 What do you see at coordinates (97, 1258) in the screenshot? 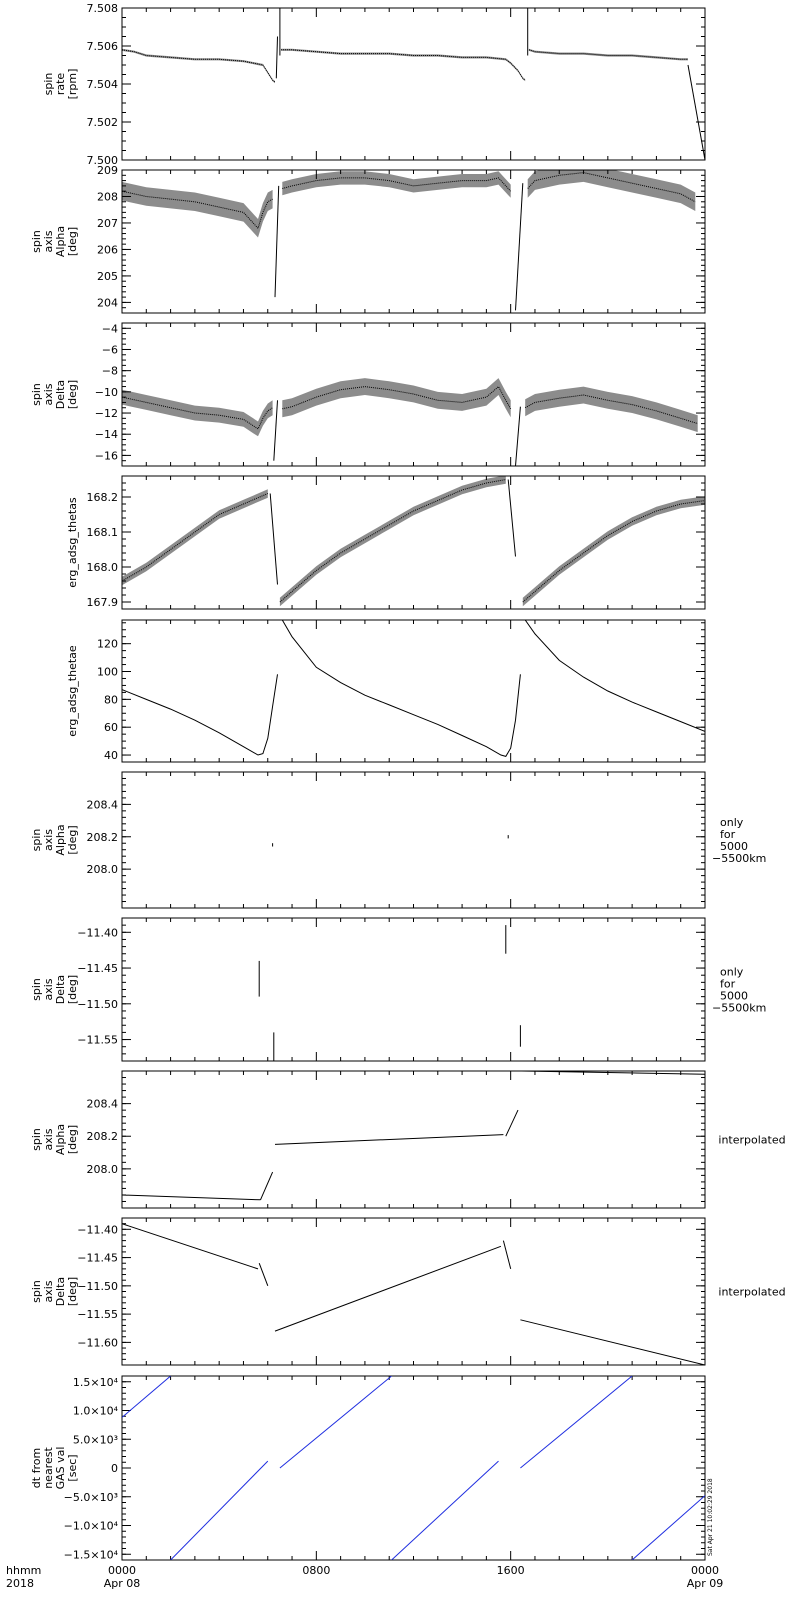
I see `y-tick-label: −11.45` at bounding box center [97, 1258].